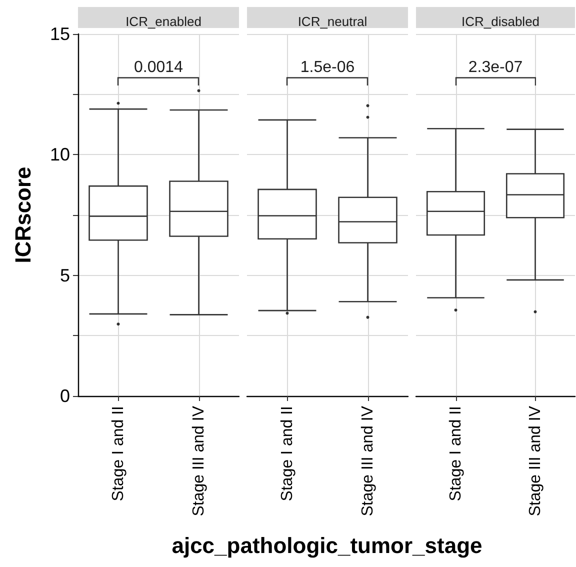 The height and width of the screenshot is (567, 576). Describe the element at coordinates (164, 21) in the screenshot. I see `chart-title: ICR_enabled` at that location.